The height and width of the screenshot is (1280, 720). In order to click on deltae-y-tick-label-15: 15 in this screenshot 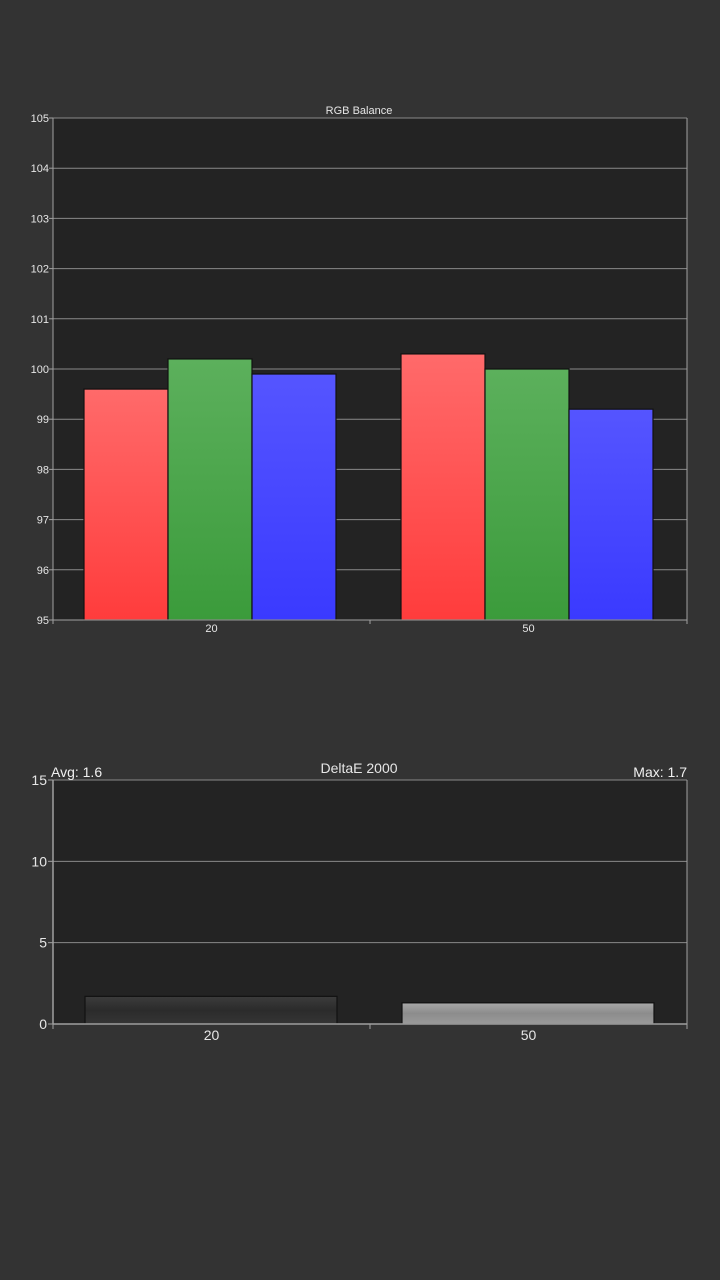, I will do `click(39, 780)`.